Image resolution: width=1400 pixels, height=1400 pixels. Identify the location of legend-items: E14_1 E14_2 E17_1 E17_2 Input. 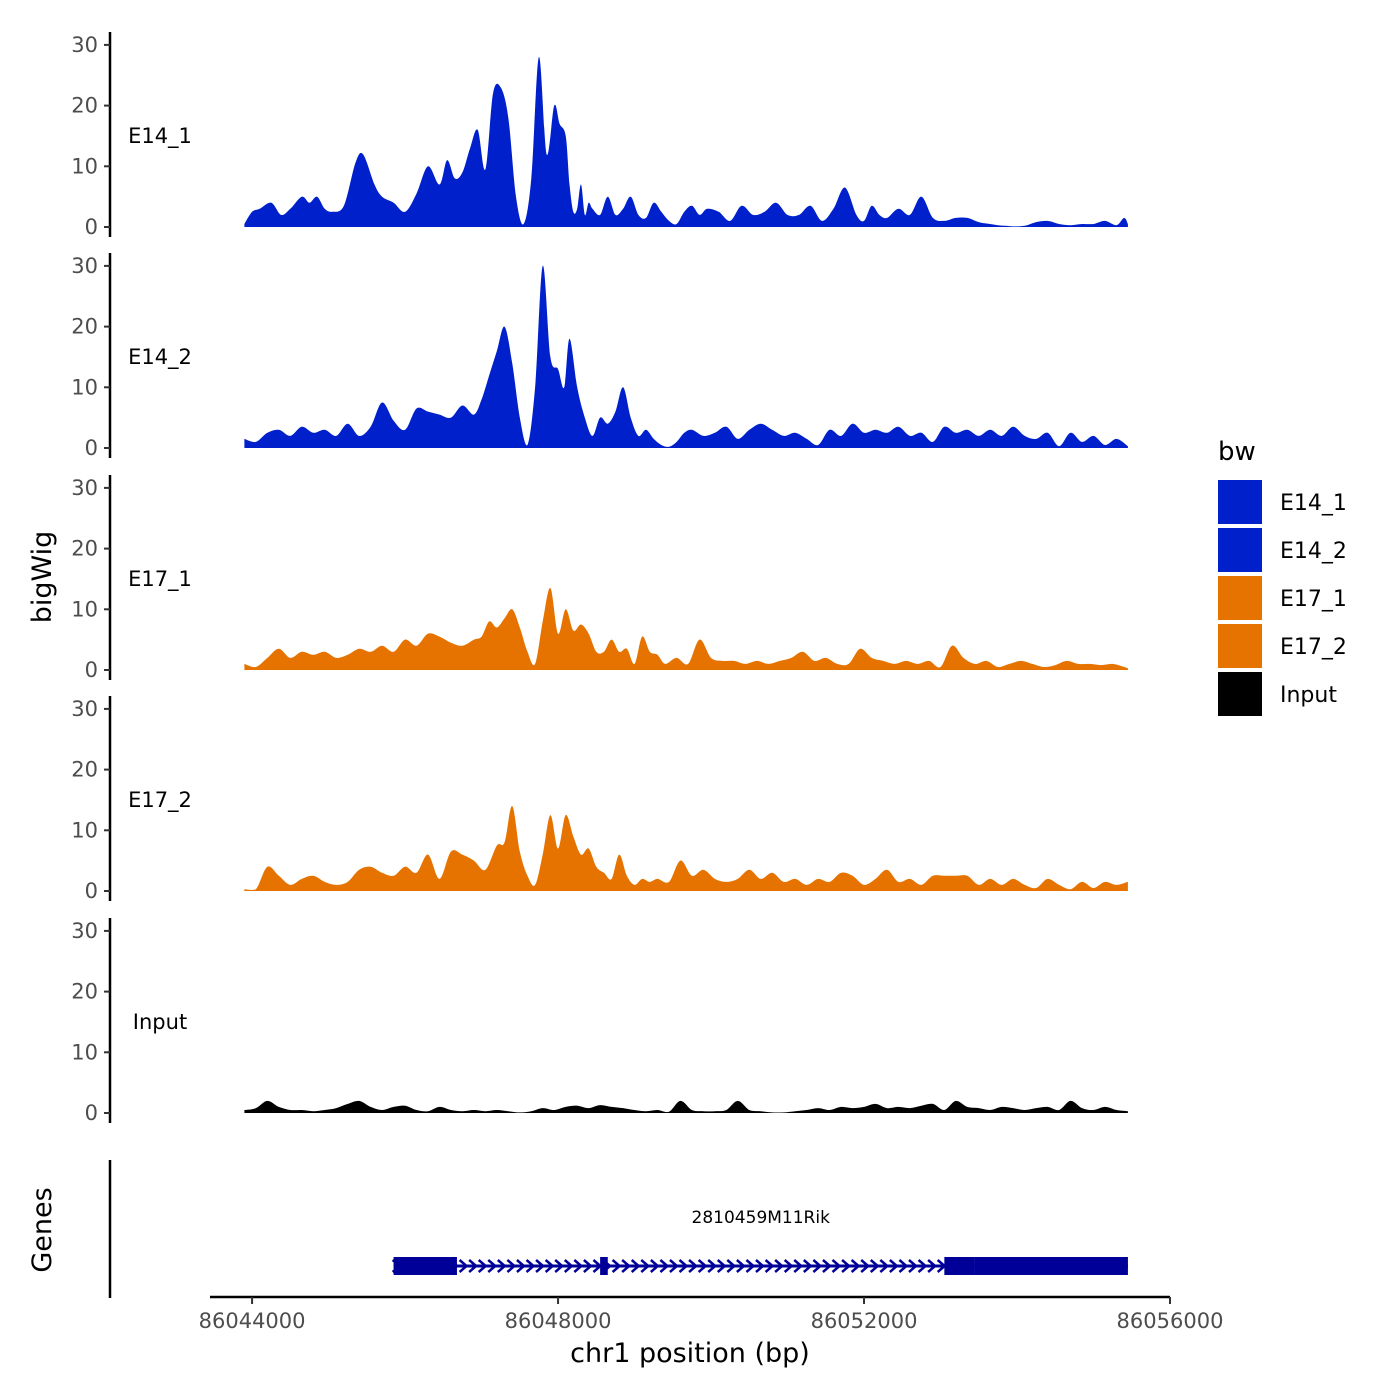
(1282, 598).